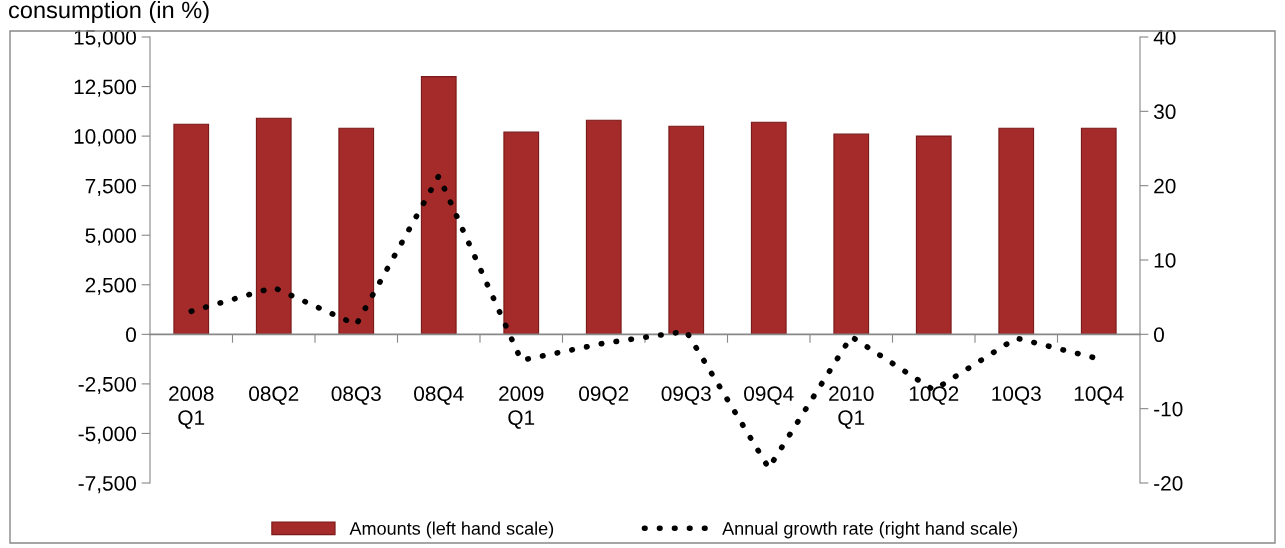  What do you see at coordinates (107, 385) in the screenshot?
I see `y-tick-label: -2,500` at bounding box center [107, 385].